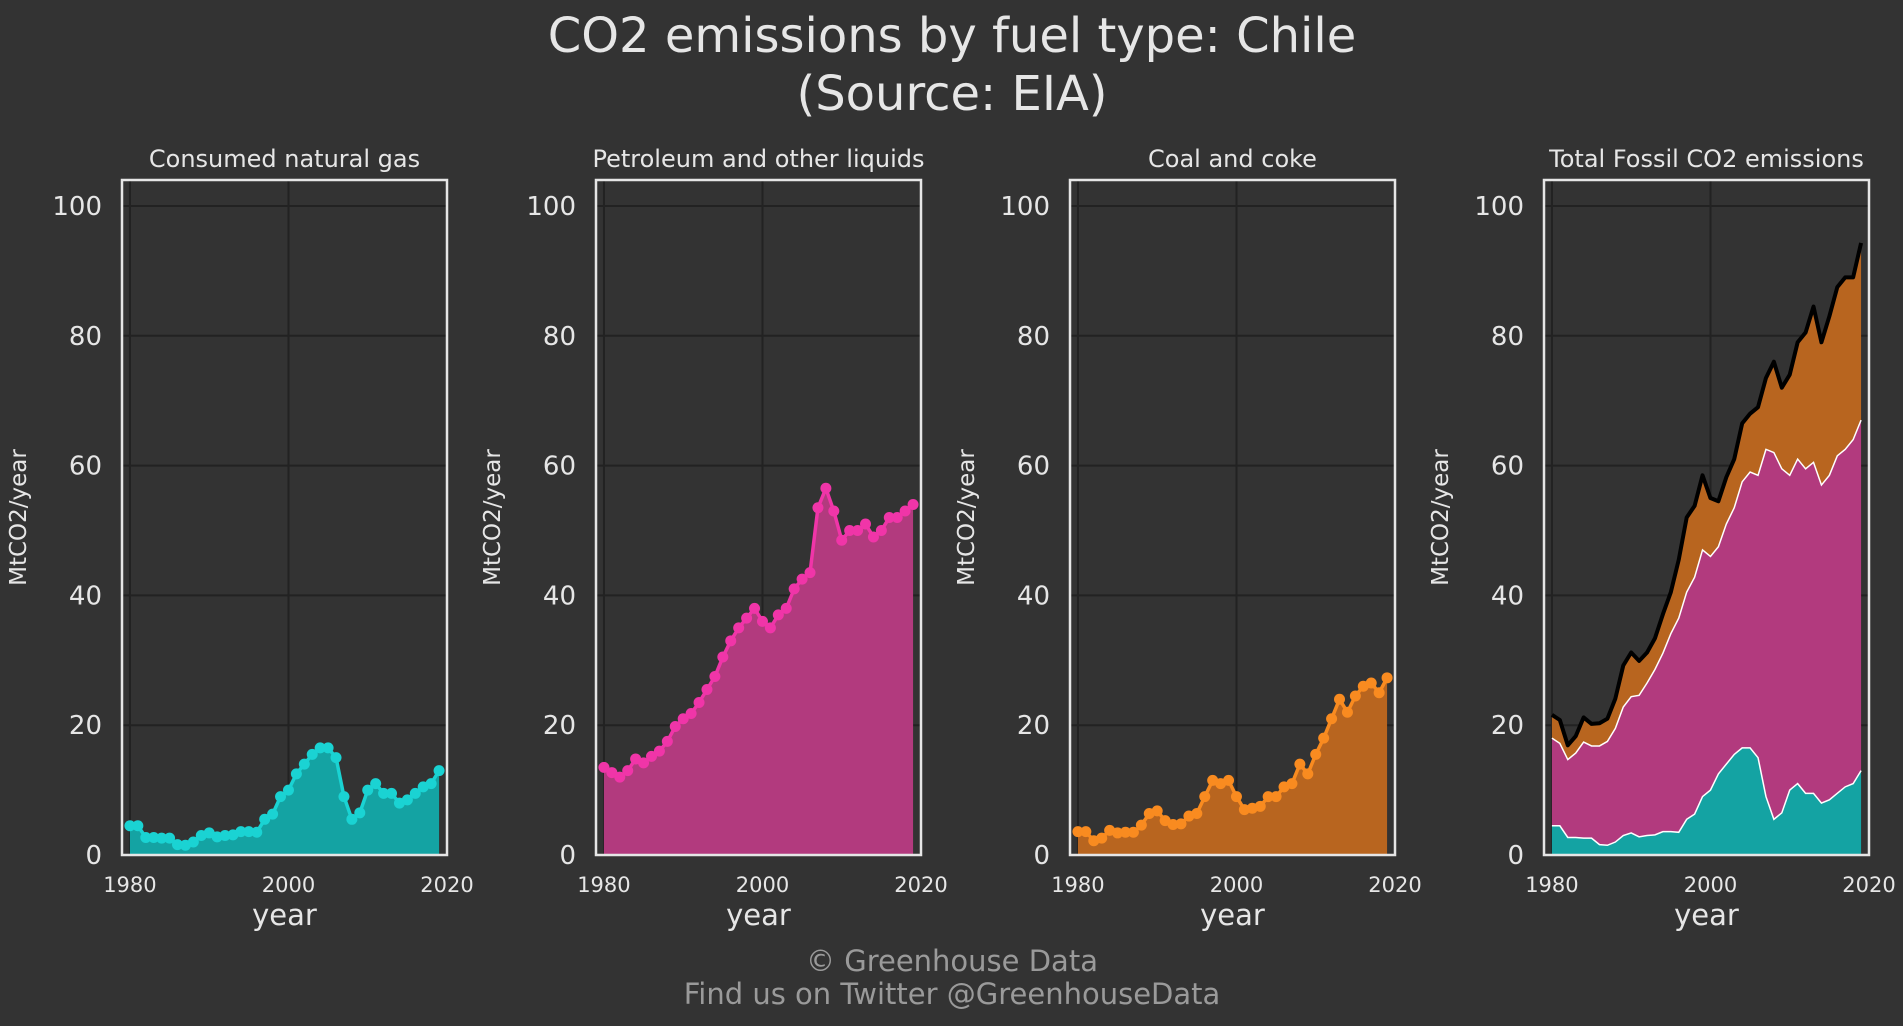  I want to click on footer-copyright: © Greenhouse Data, so click(952, 961).